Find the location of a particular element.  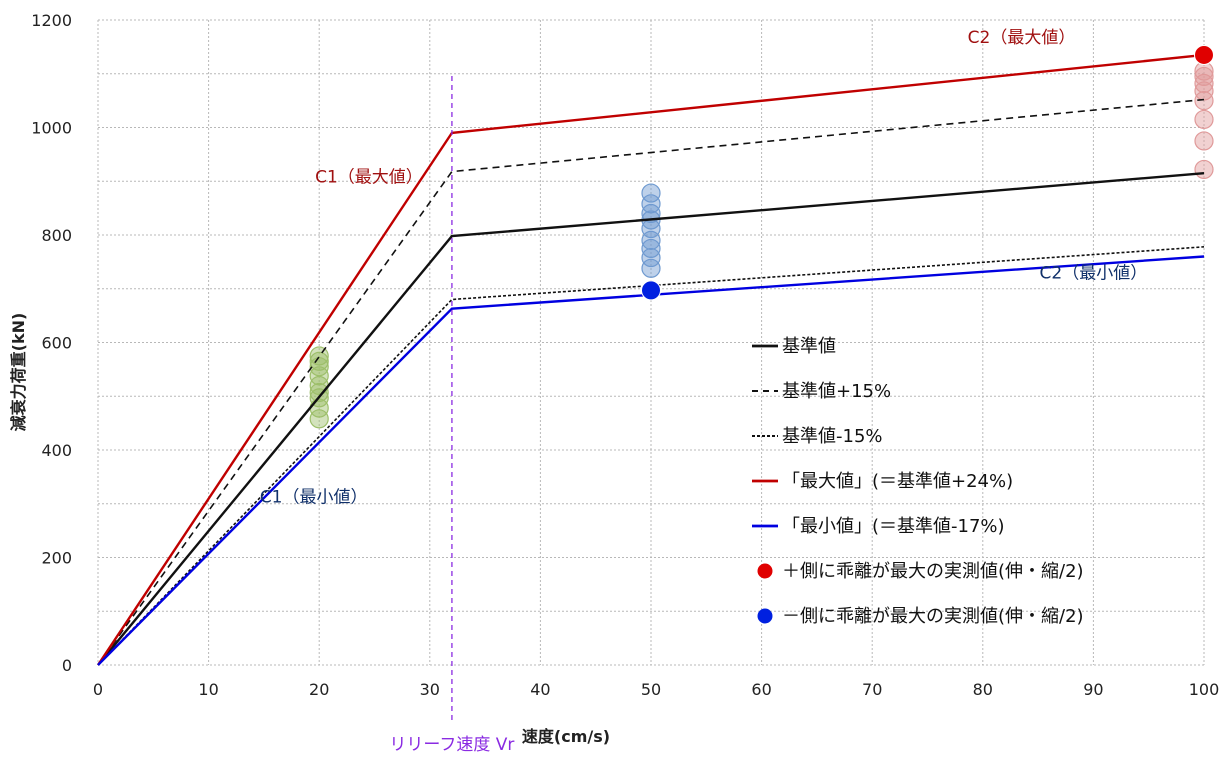

legend-label: 基準値-15% is located at coordinates (832, 436).